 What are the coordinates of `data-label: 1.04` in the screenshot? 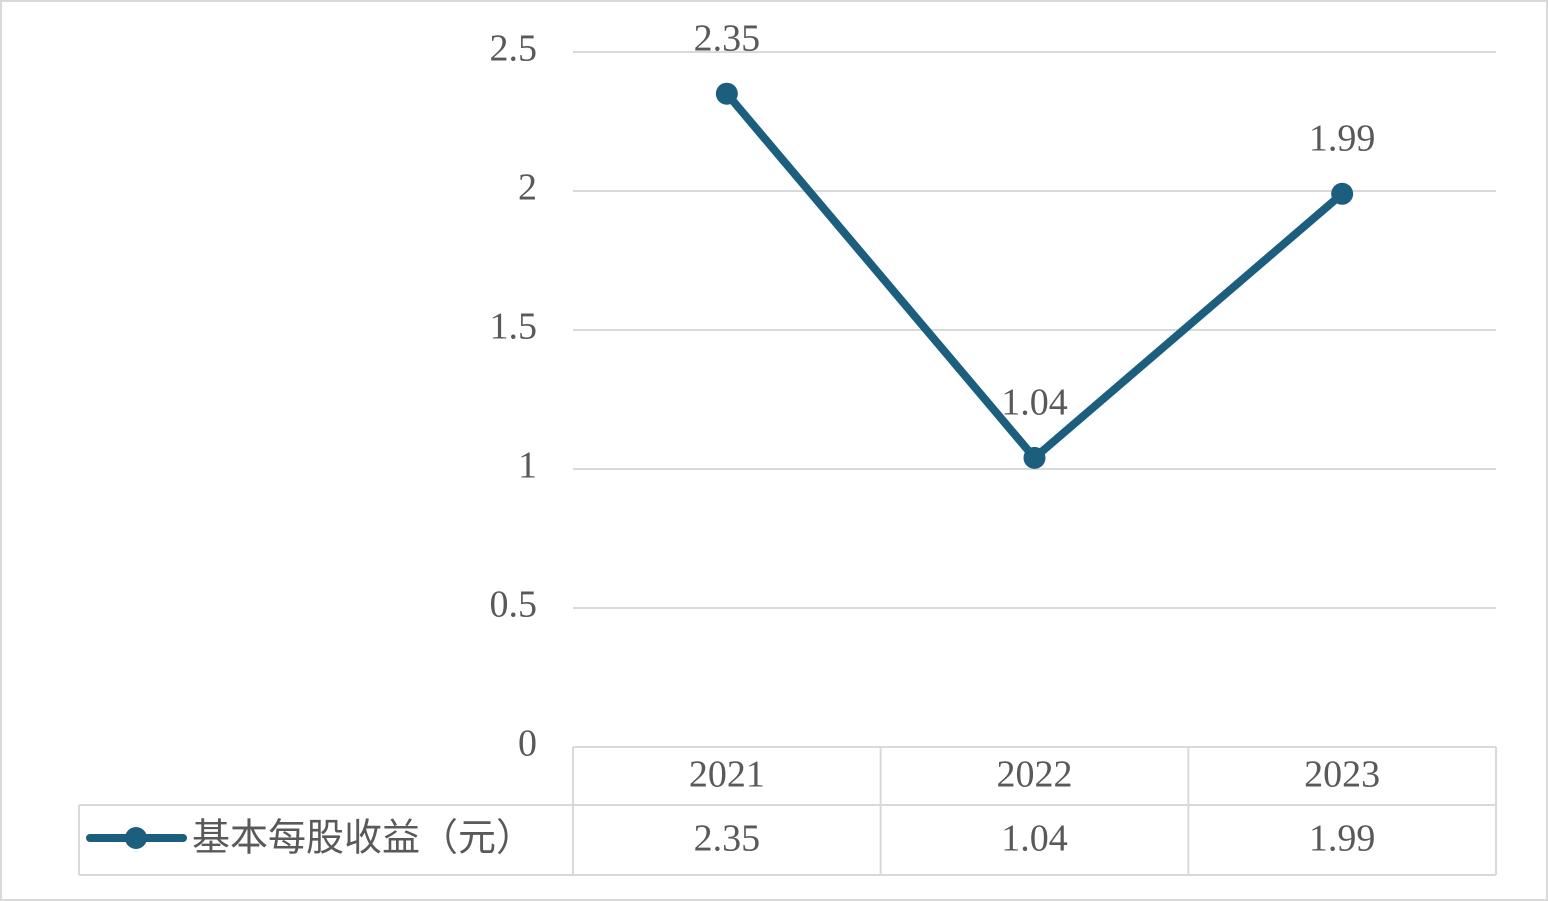 It's located at (1034, 403).